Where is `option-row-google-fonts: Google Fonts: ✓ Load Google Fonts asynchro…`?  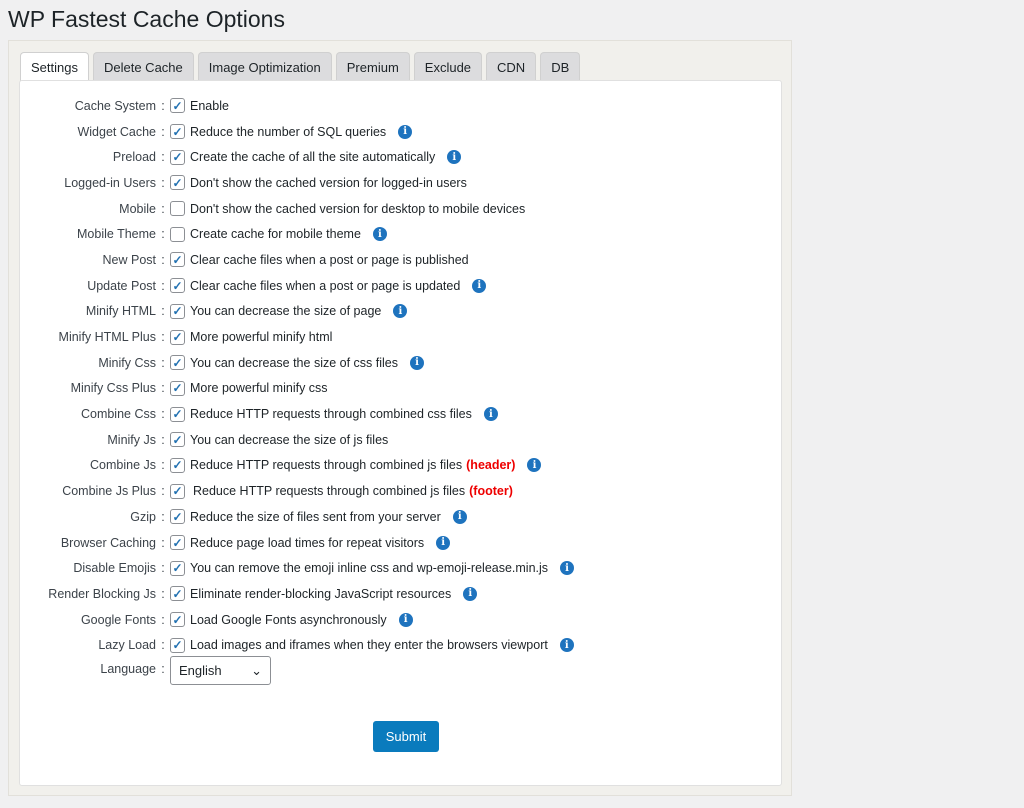 option-row-google-fonts: Google Fonts: ✓ Load Google Fonts asynchro… is located at coordinates (400, 620).